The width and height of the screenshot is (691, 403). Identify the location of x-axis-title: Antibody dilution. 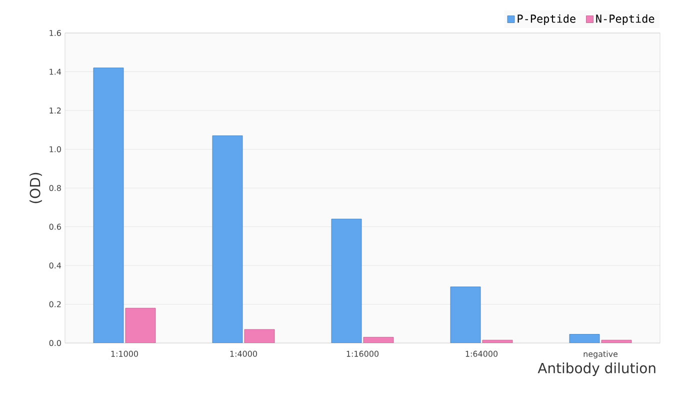
(597, 369).